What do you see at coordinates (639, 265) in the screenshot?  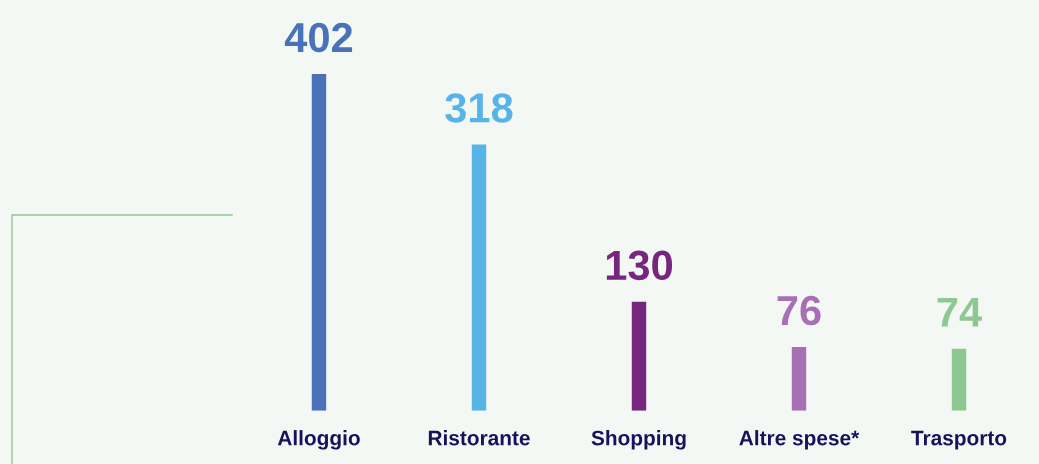 I see `data-label: 130` at bounding box center [639, 265].